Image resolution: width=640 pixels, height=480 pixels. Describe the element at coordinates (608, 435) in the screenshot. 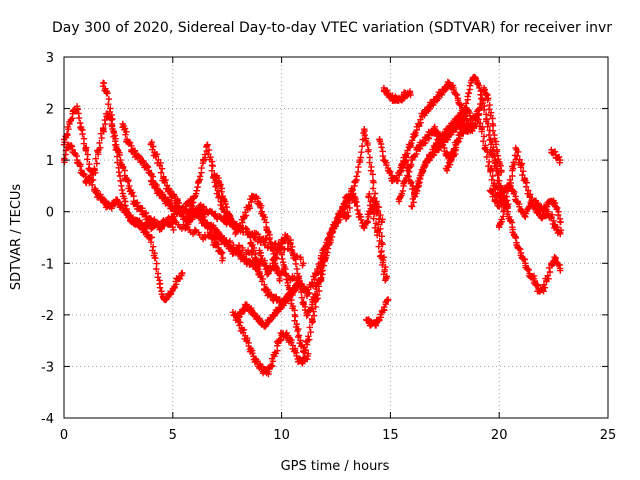

I see `x-tick-label: 25` at that location.